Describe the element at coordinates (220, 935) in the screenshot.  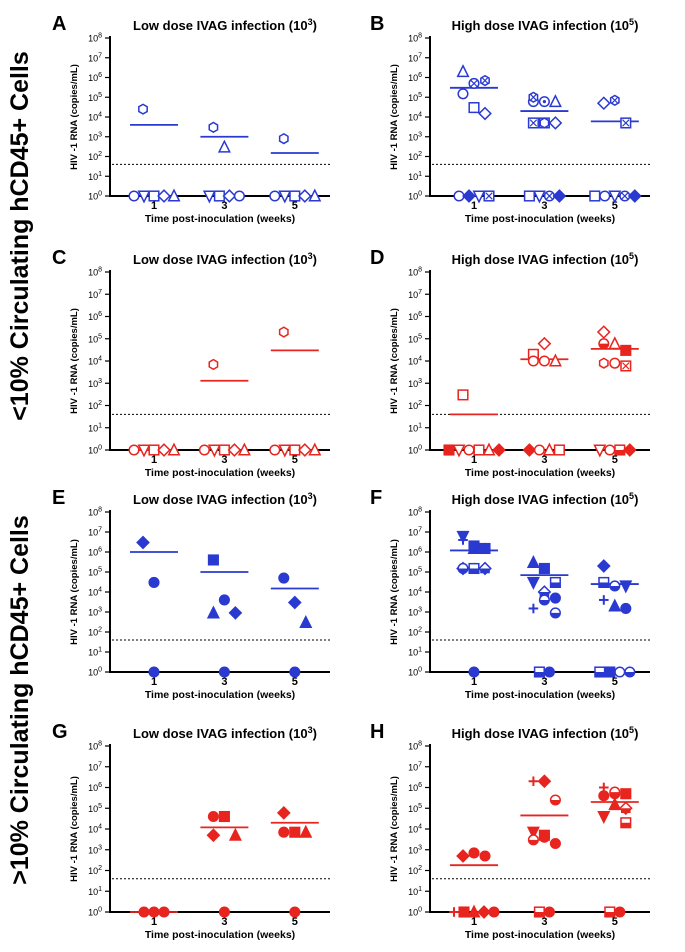
I see `x-axis-label: Time post-inoculation (weeks)` at that location.